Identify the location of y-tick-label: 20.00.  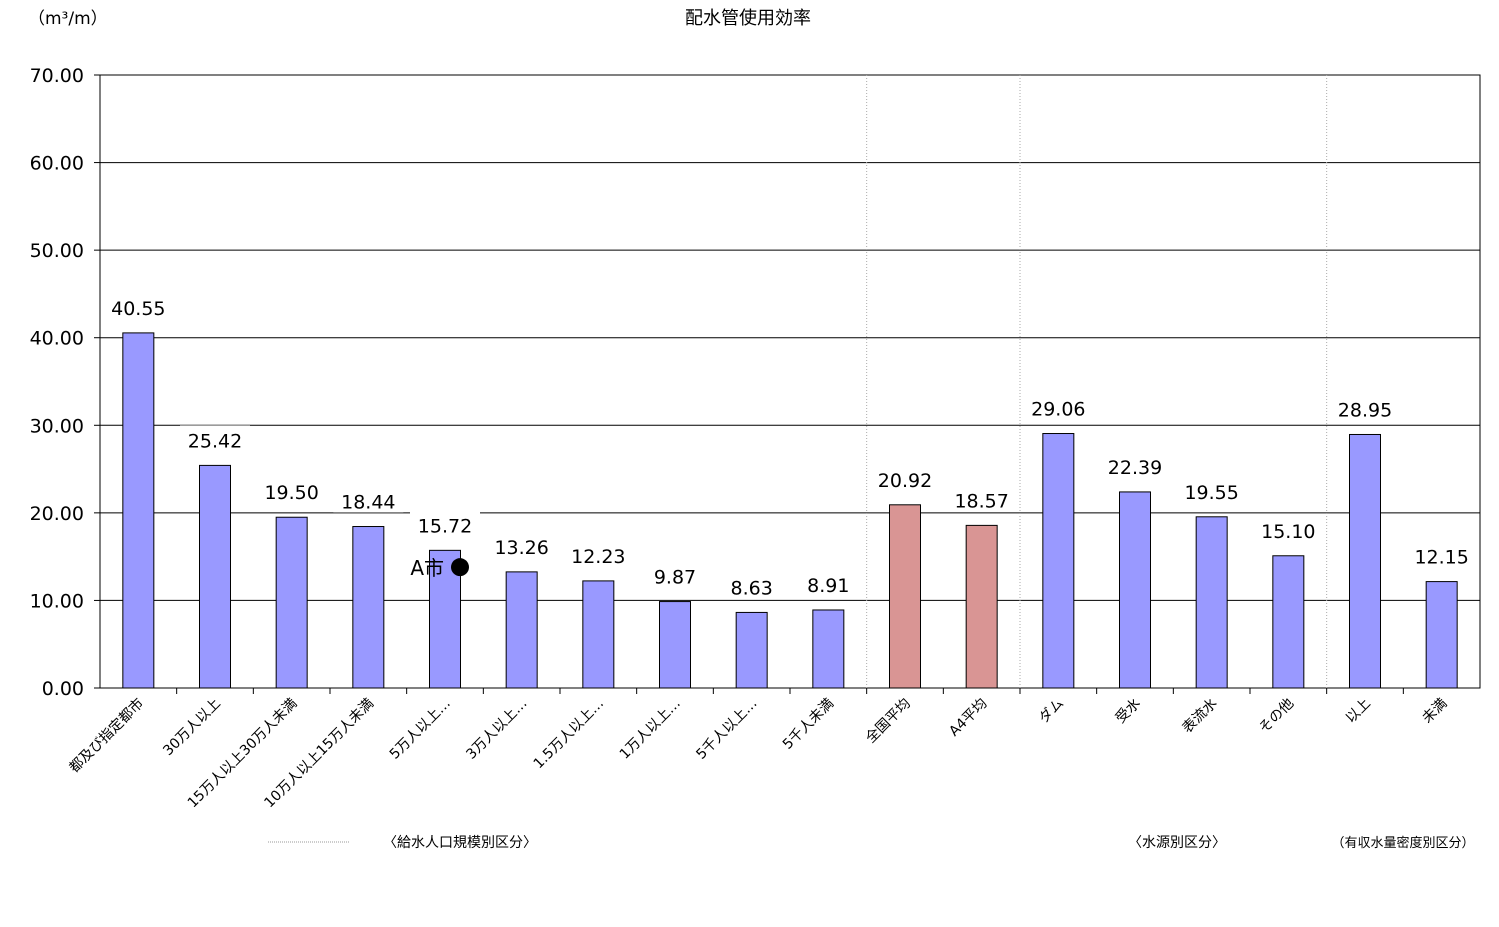
(57, 514).